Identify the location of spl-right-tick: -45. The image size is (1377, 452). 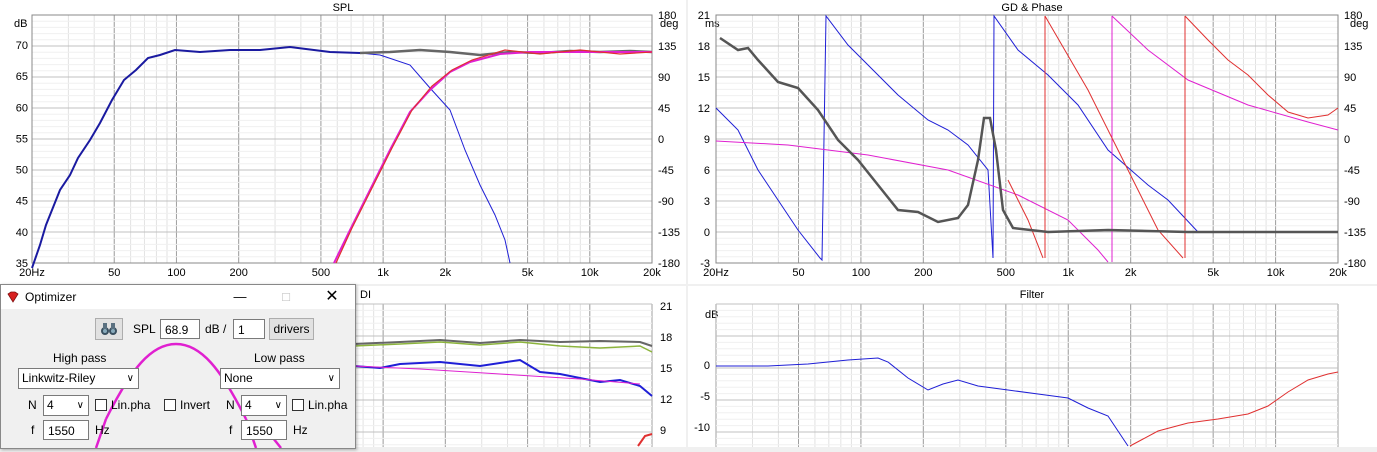
(666, 171).